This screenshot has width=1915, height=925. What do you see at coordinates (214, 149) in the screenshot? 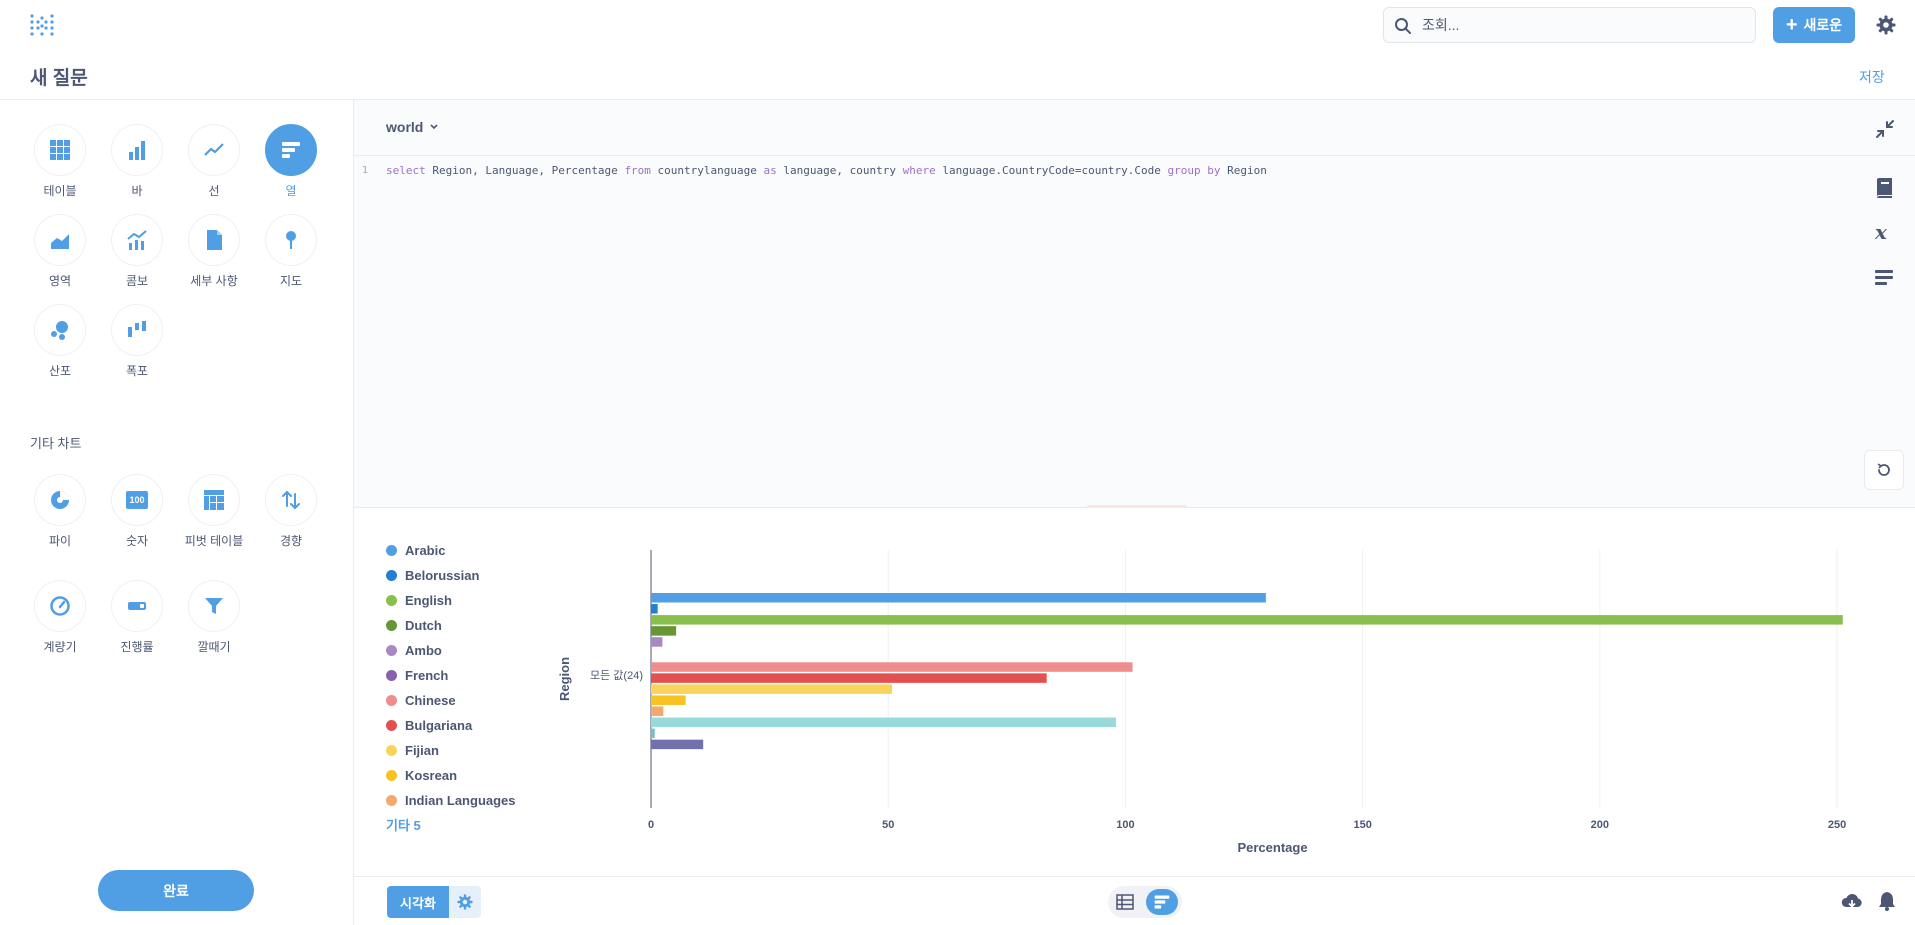
I see `line-chart-icon` at bounding box center [214, 149].